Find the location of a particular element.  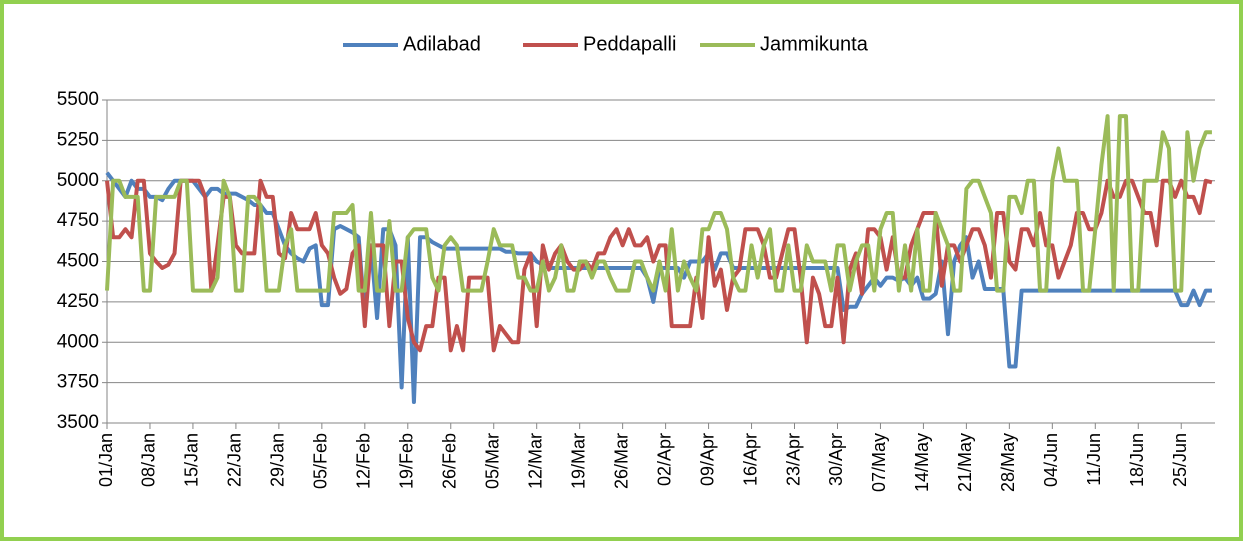

x-tick-label: 25/Jun is located at coordinates (1180, 460).